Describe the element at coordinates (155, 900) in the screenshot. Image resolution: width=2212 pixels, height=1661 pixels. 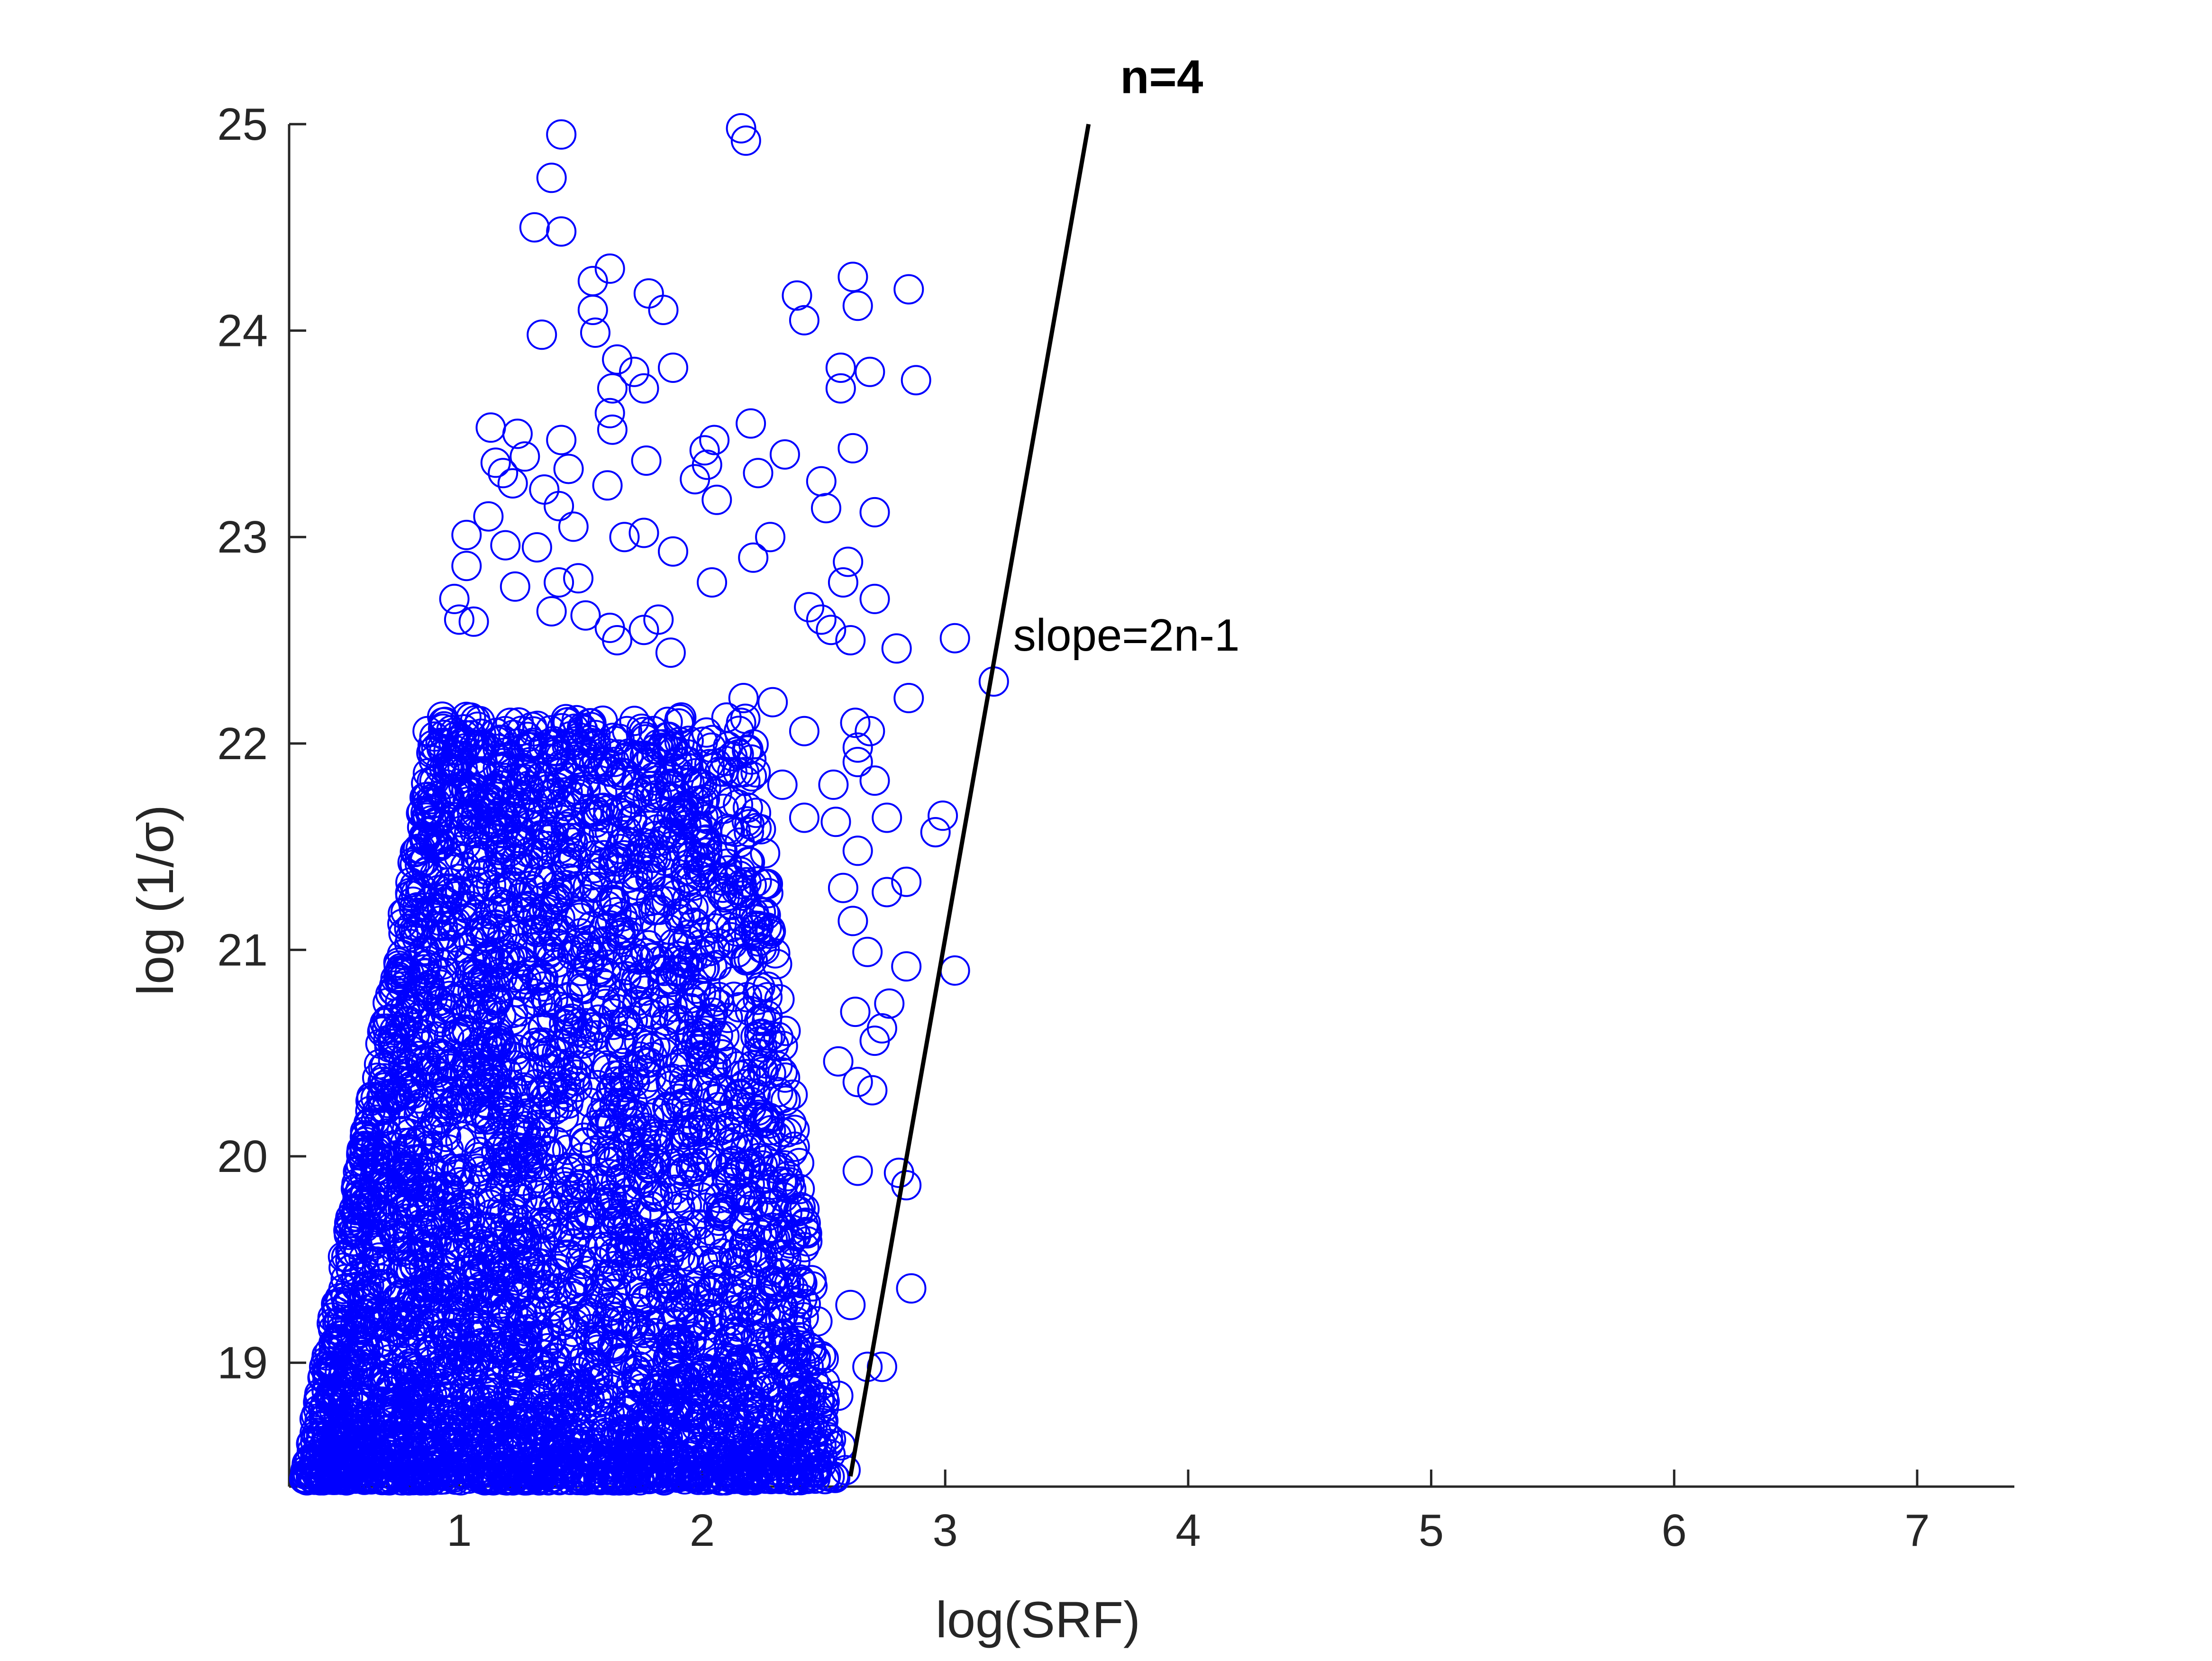
I see `y-axis-label: log (1/σ)` at that location.